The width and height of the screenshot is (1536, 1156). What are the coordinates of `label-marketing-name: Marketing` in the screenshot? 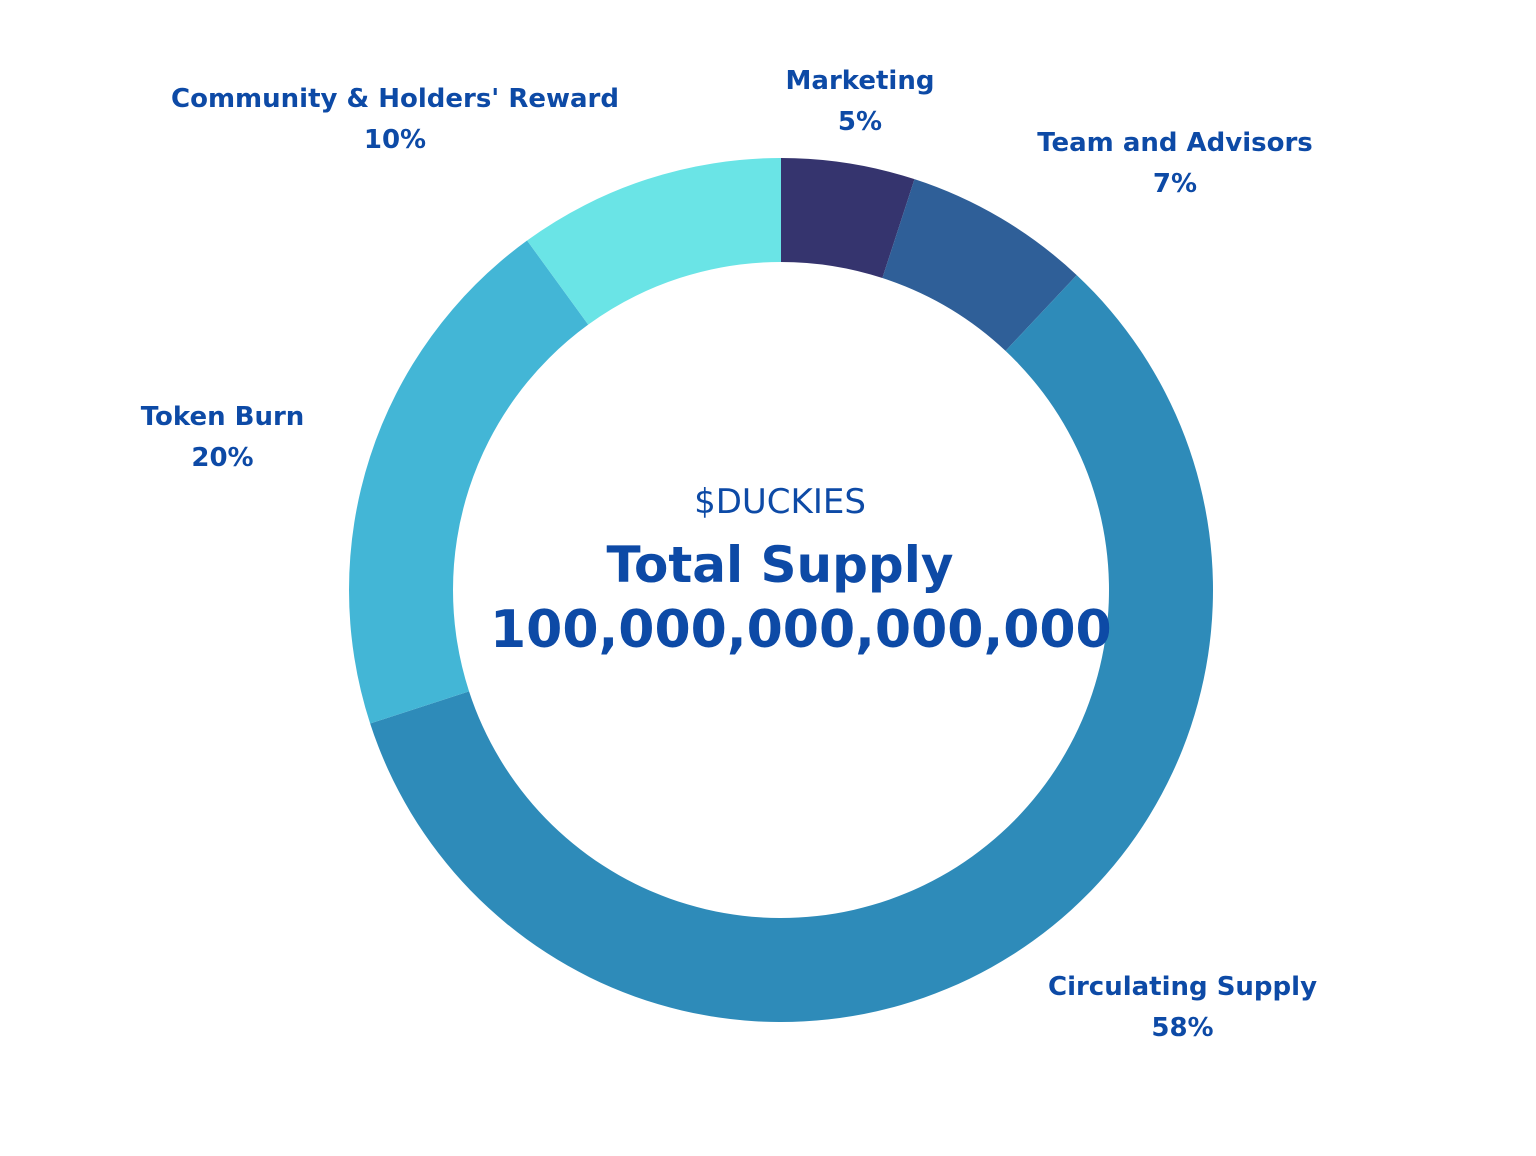 It's located at (860, 81).